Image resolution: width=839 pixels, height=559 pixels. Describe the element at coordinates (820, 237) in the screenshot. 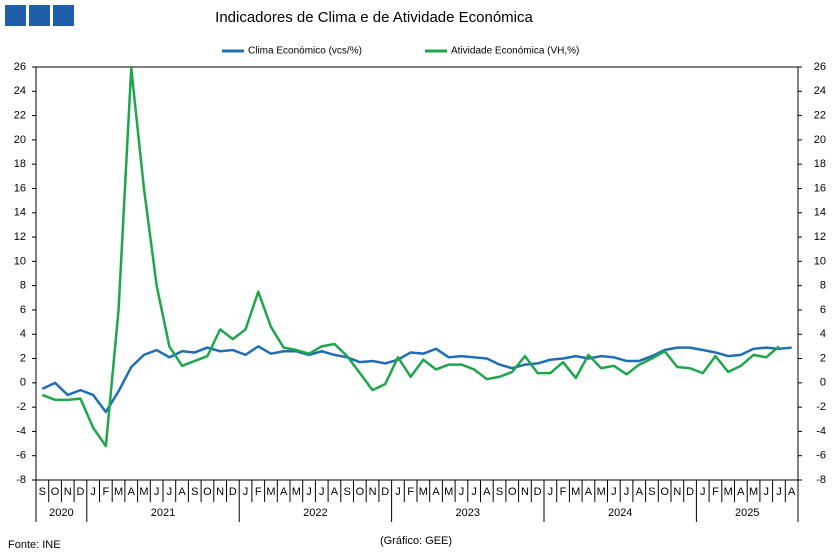

I see `y2-tick-label: 12` at that location.